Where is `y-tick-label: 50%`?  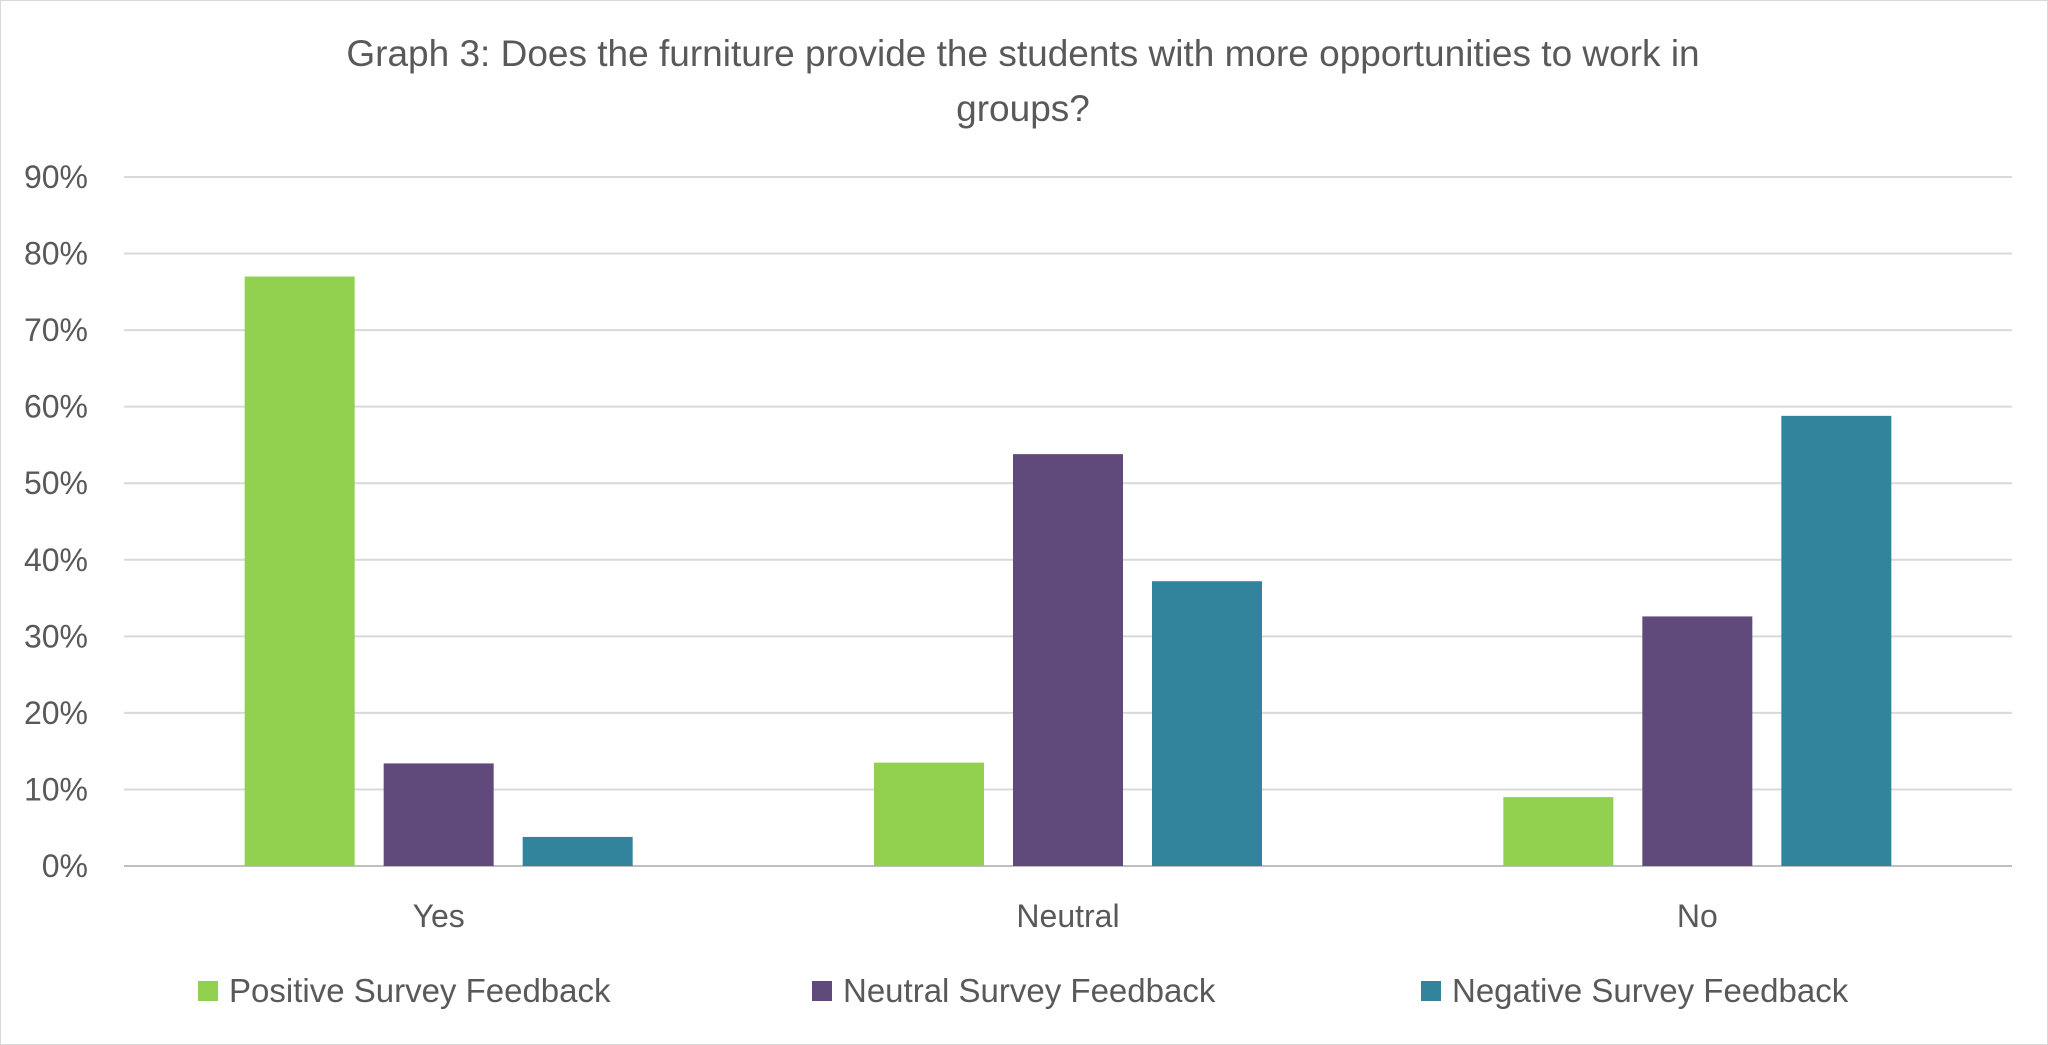 y-tick-label: 50% is located at coordinates (56, 483).